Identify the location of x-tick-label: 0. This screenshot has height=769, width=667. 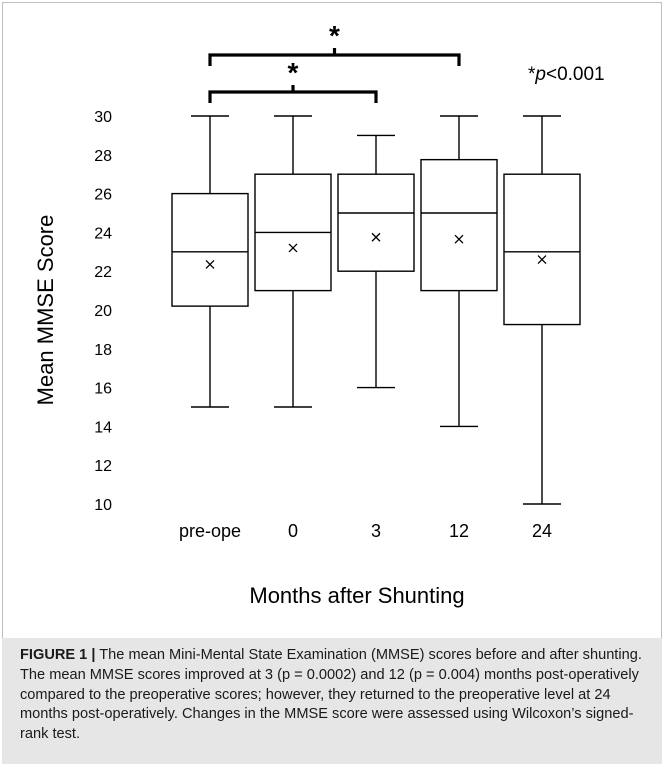
(293, 531).